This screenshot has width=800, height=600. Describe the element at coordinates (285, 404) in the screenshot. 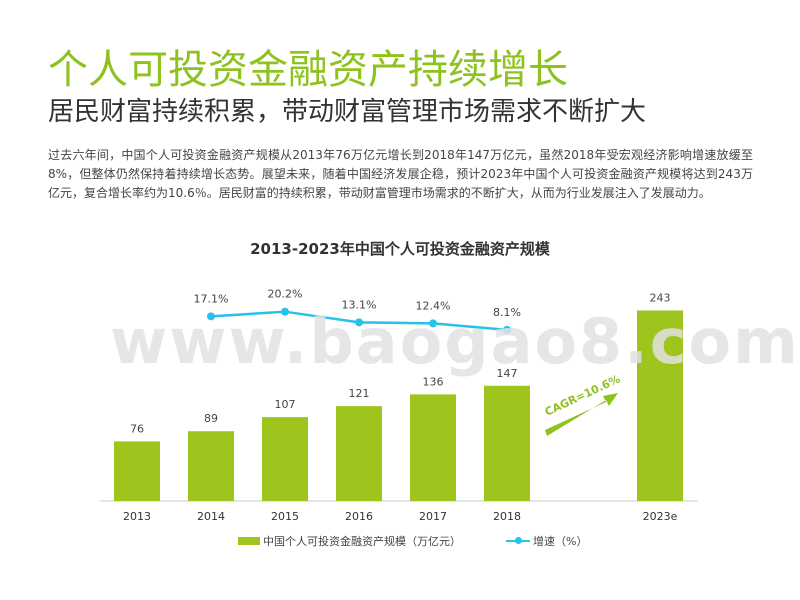

I see `bar-value-label-2015: 107` at that location.